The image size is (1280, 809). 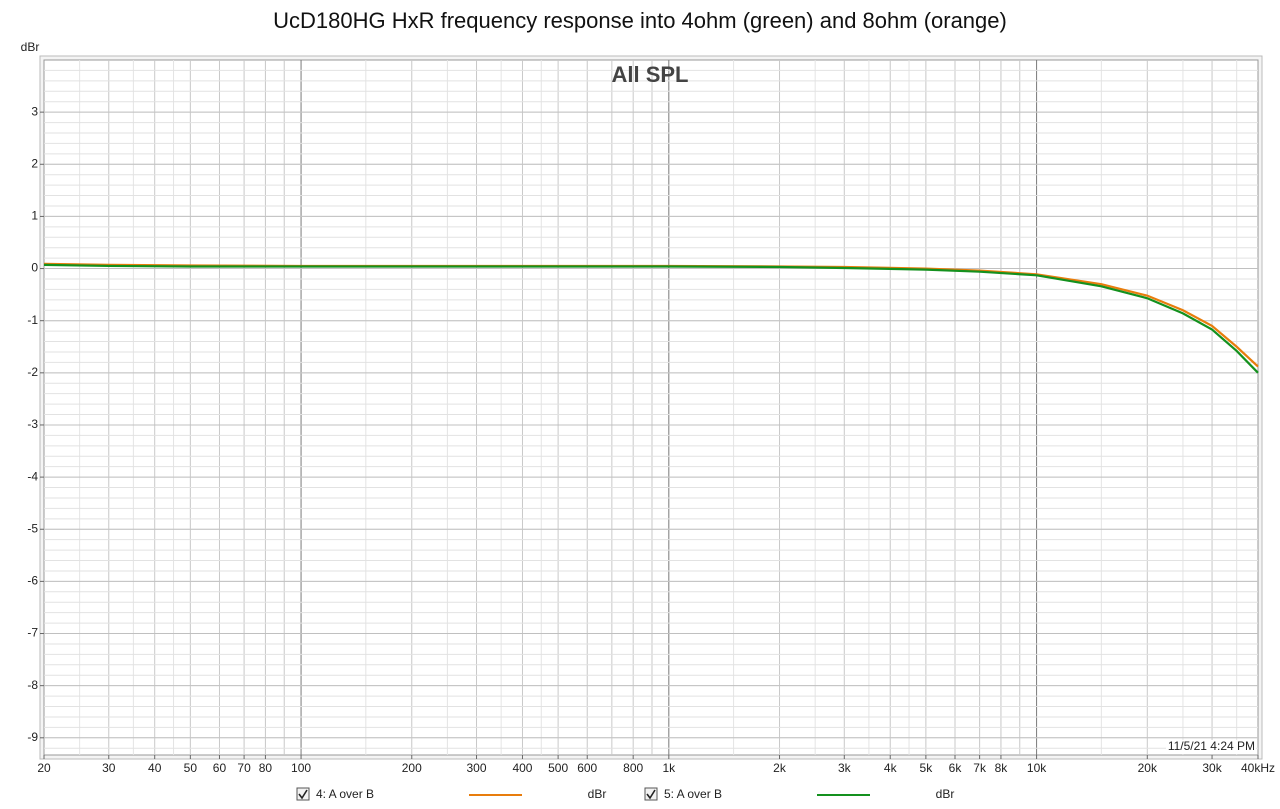 What do you see at coordinates (32, 476) in the screenshot?
I see `y-tick-label: -4` at bounding box center [32, 476].